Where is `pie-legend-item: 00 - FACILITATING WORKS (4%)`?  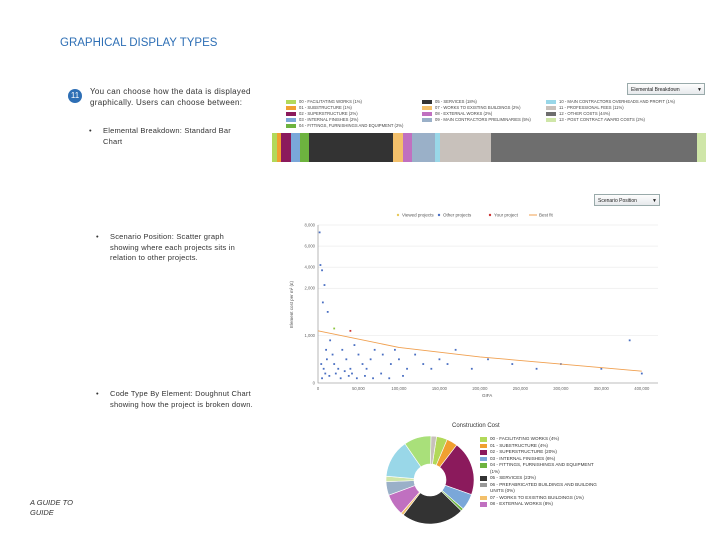
pie-legend-item: 00 - FACILITATING WORKS (4%) is located at coordinates (540, 439).